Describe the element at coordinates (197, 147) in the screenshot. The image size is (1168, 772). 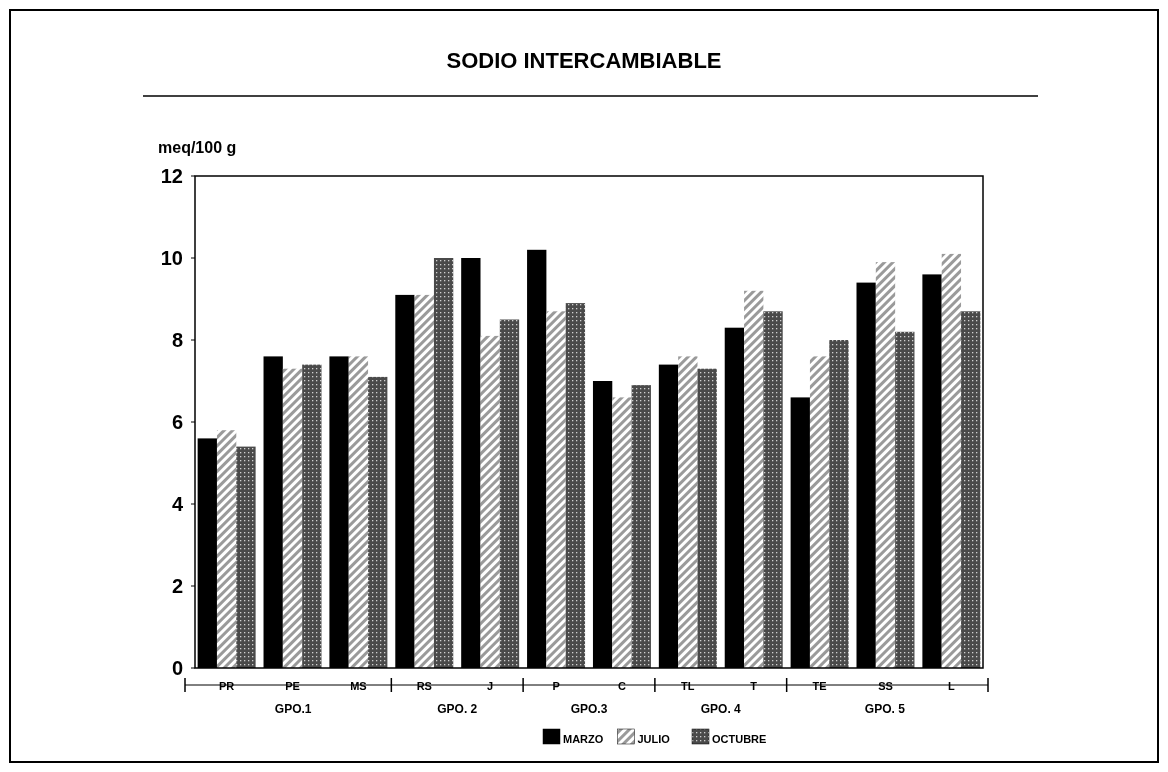
I see `y-axis-title: meq/100 g` at that location.